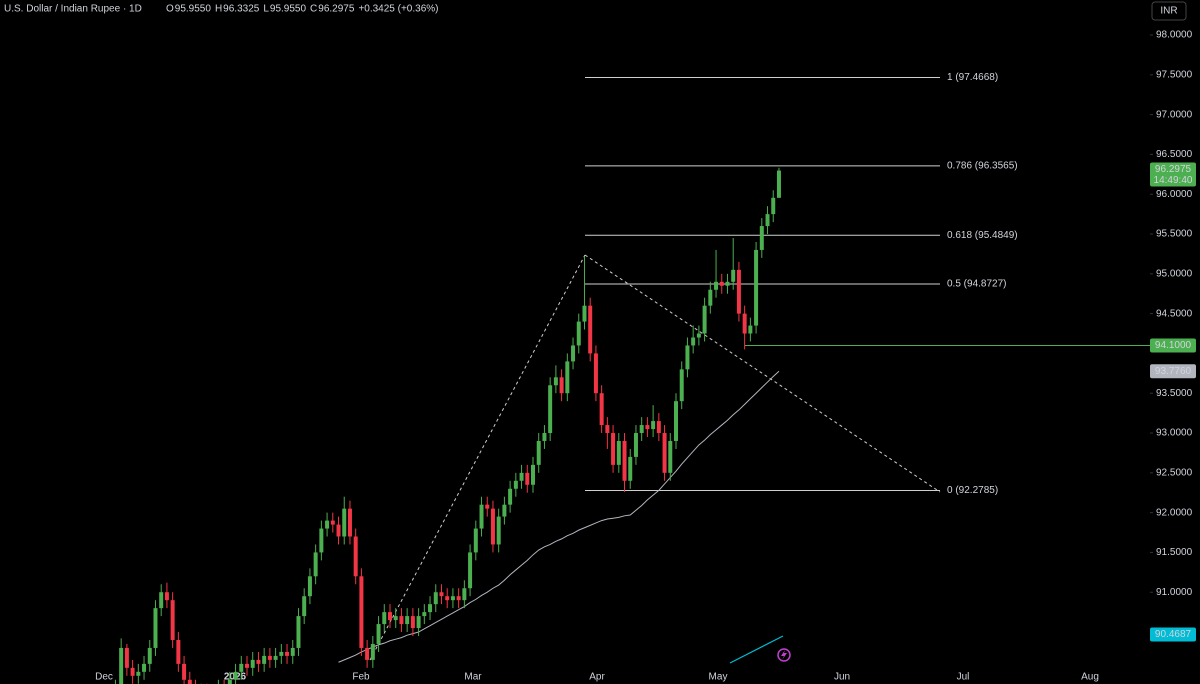  What do you see at coordinates (982, 165) in the screenshot?
I see `fib-label: 0.786 (96.3565)` at bounding box center [982, 165].